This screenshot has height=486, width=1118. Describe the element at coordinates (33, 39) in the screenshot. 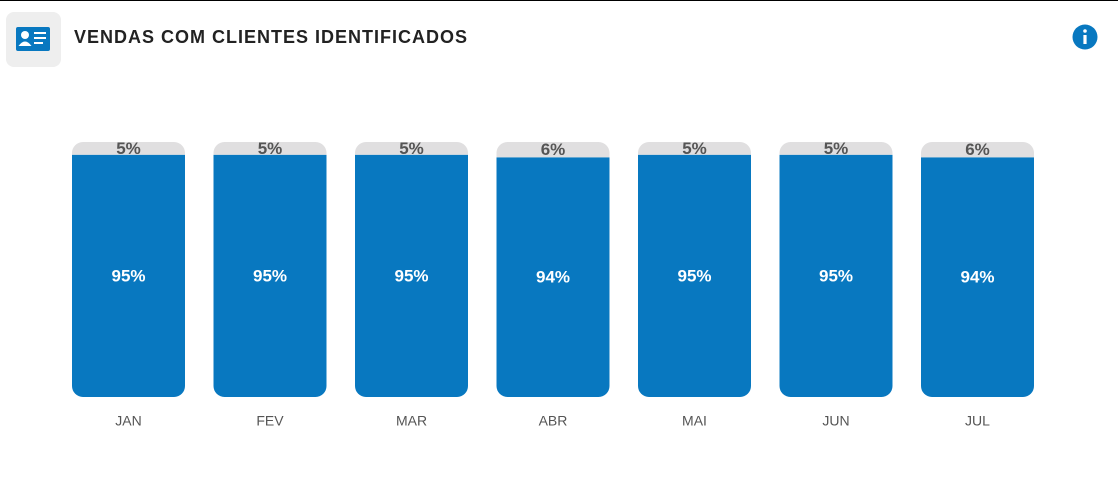

I see `widget-icon` at that location.